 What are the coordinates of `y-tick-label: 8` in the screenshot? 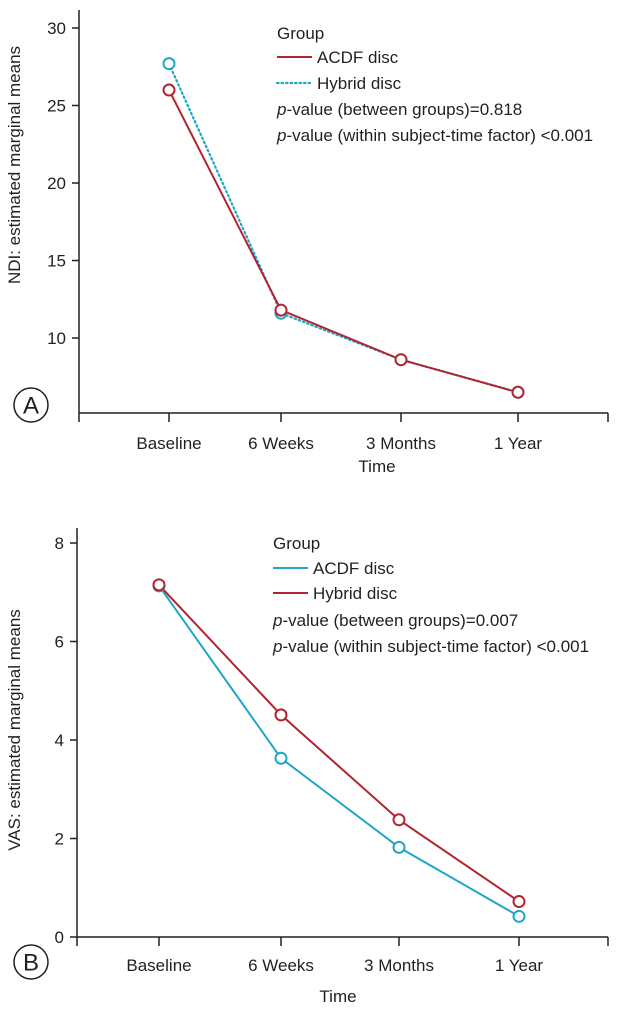 It's located at (59, 543).